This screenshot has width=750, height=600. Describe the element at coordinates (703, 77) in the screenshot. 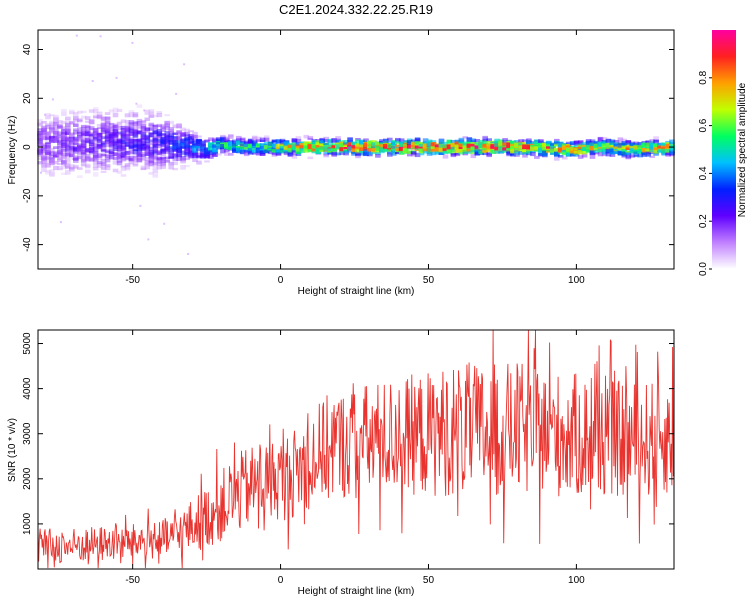

I see `colorbar-tick-label: 0.8` at that location.